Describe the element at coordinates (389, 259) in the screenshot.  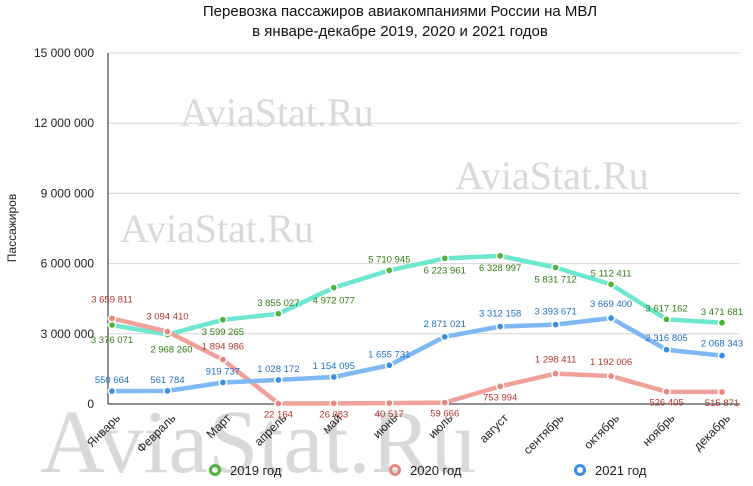
I see `data-label: 5 710 945` at that location.